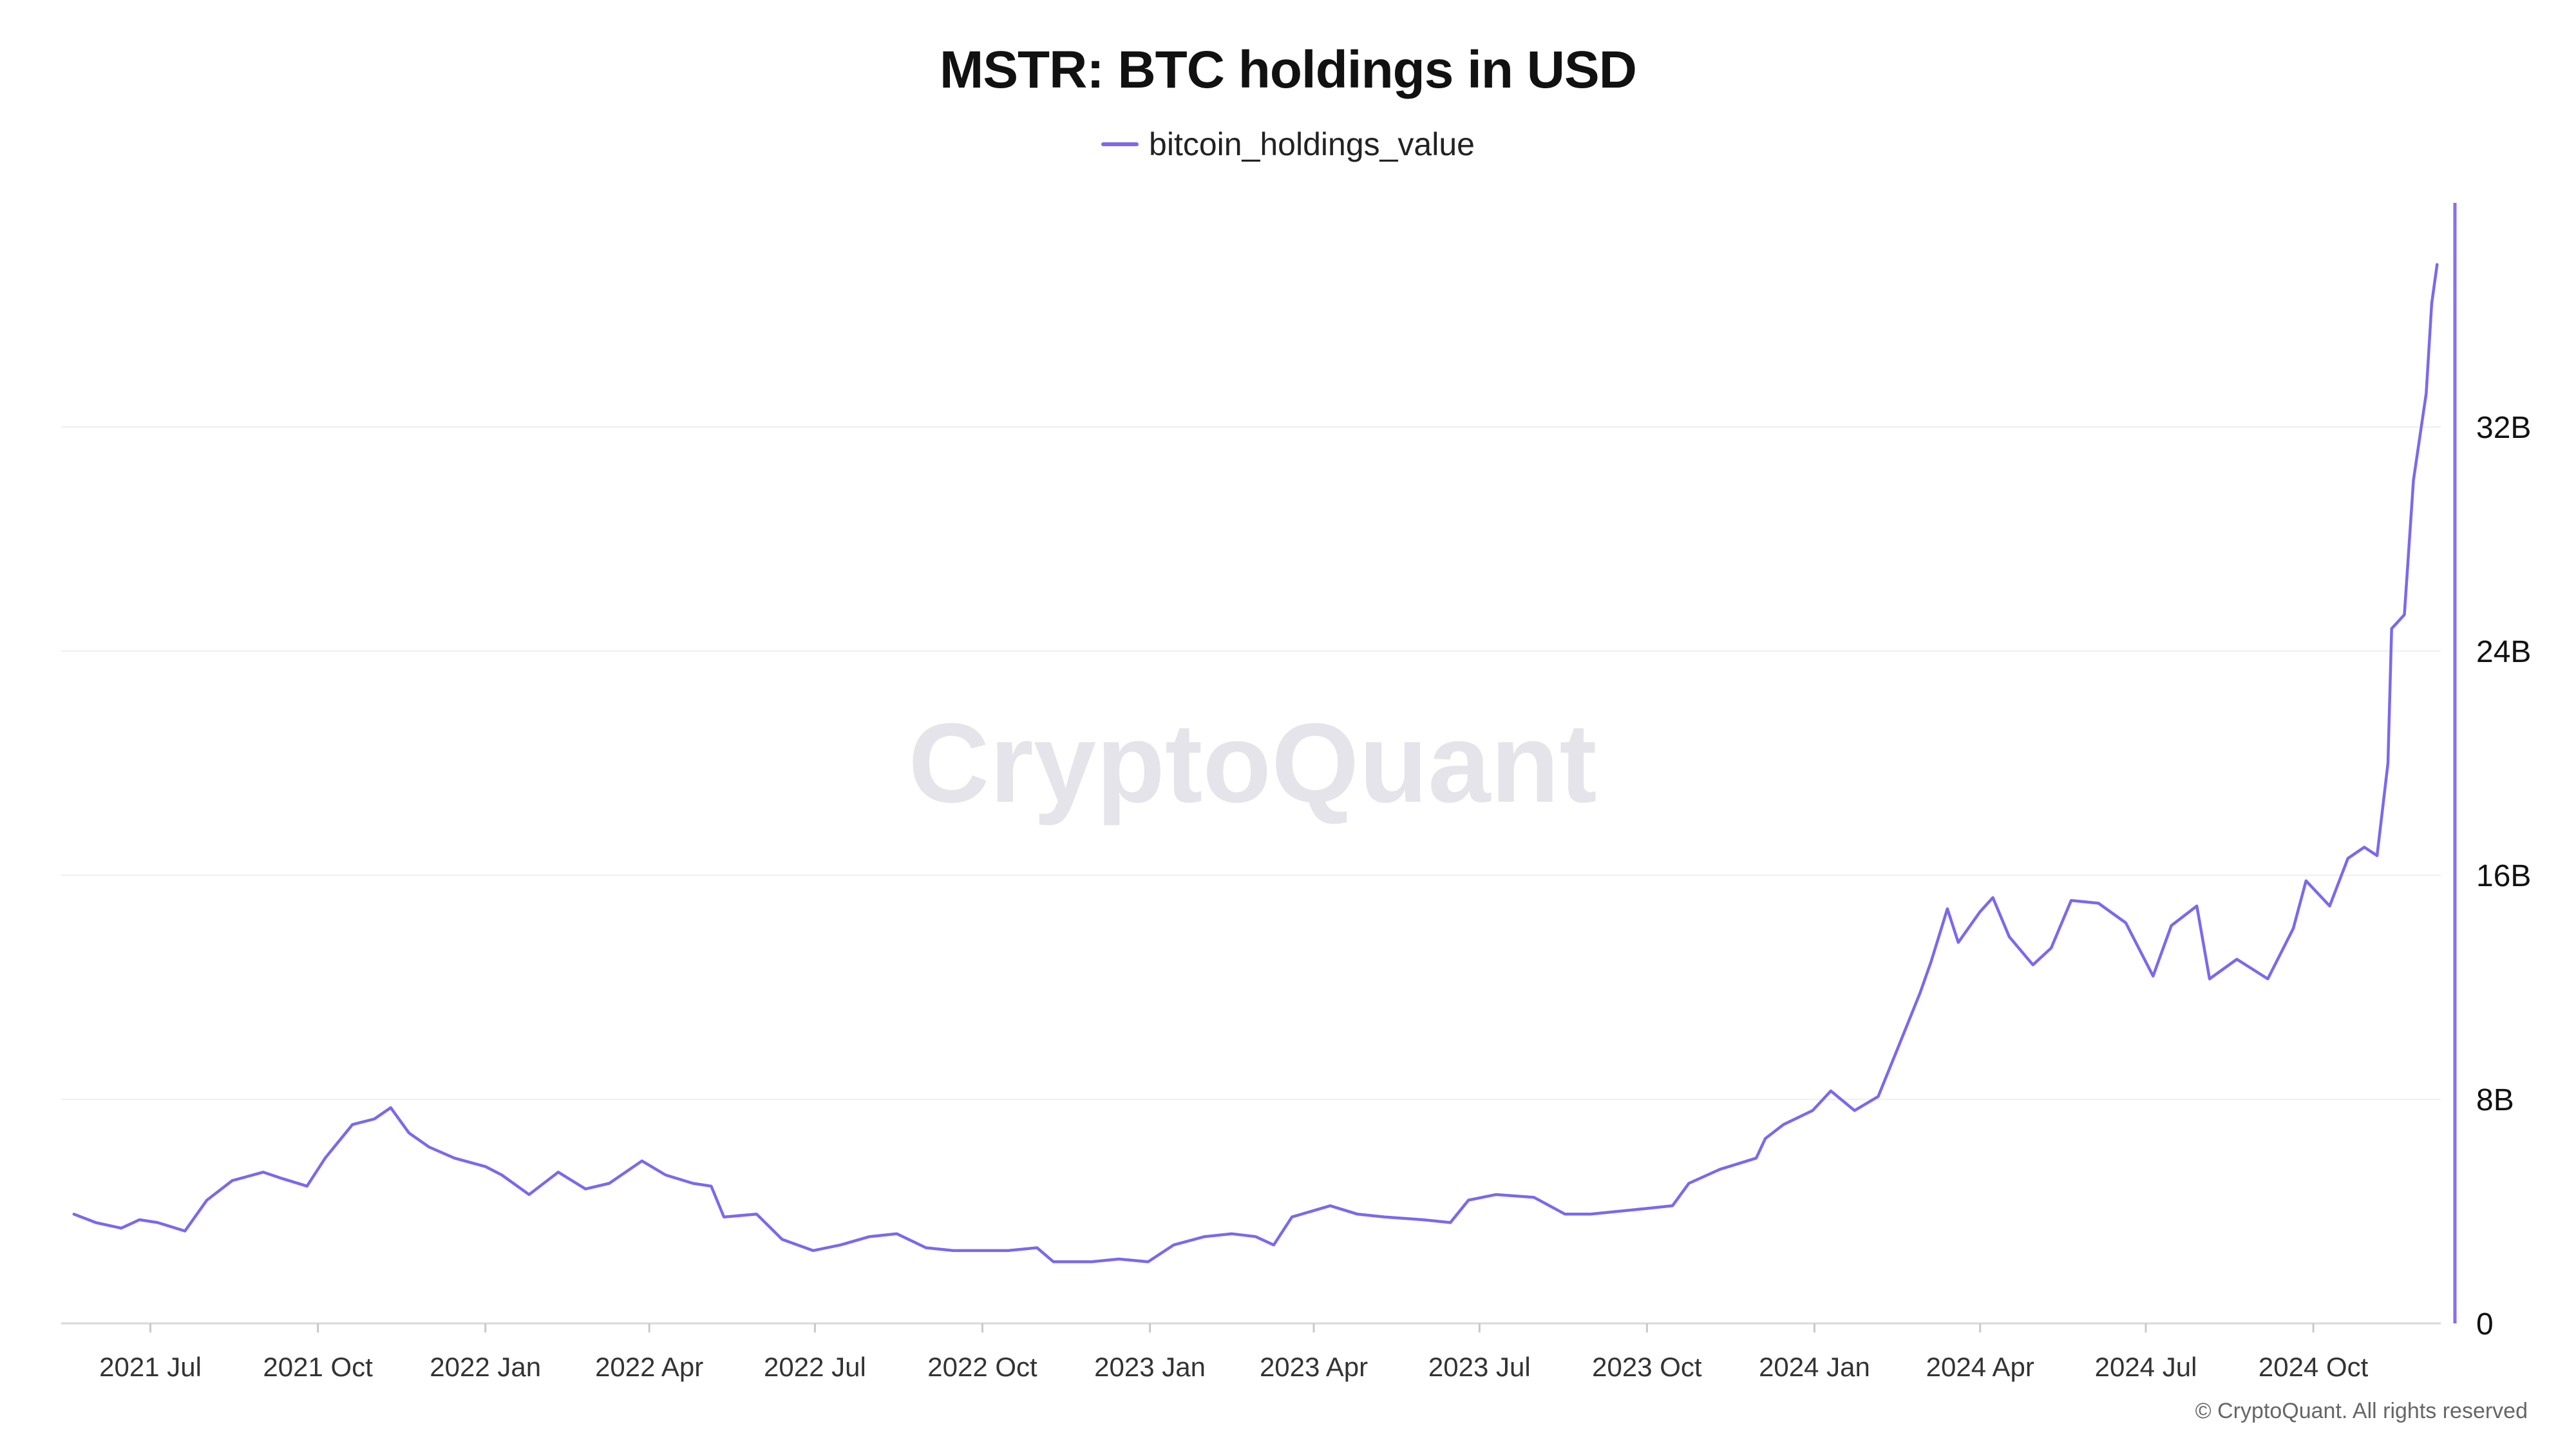  What do you see at coordinates (2503, 876) in the screenshot?
I see `y-tick-label: 16B` at bounding box center [2503, 876].